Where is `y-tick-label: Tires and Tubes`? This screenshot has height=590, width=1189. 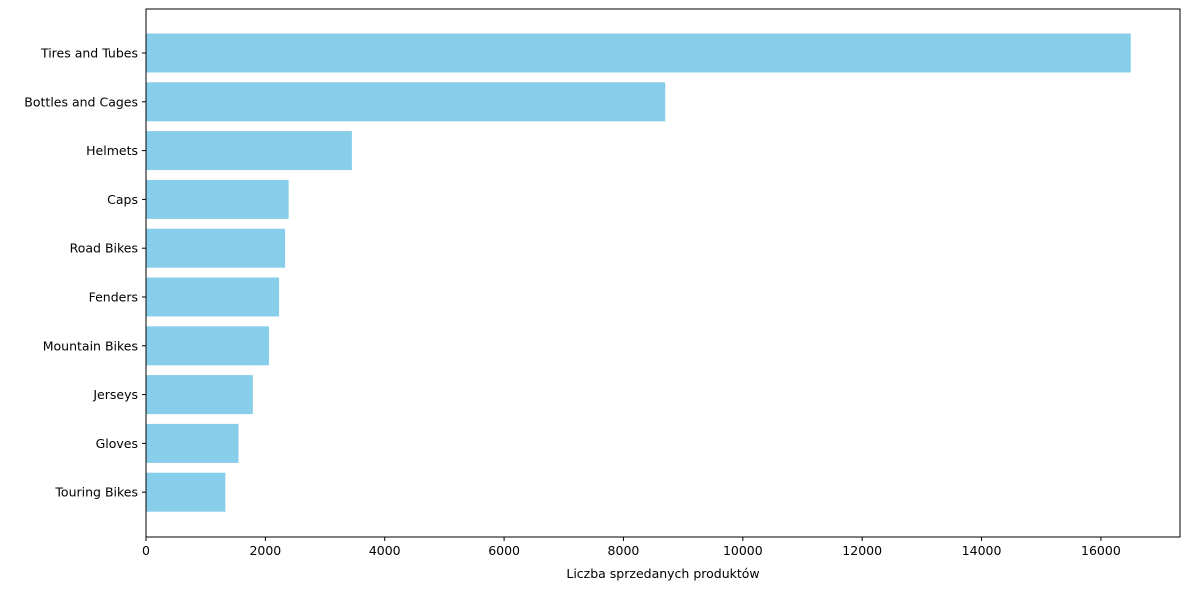 y-tick-label: Tires and Tubes is located at coordinates (89, 53).